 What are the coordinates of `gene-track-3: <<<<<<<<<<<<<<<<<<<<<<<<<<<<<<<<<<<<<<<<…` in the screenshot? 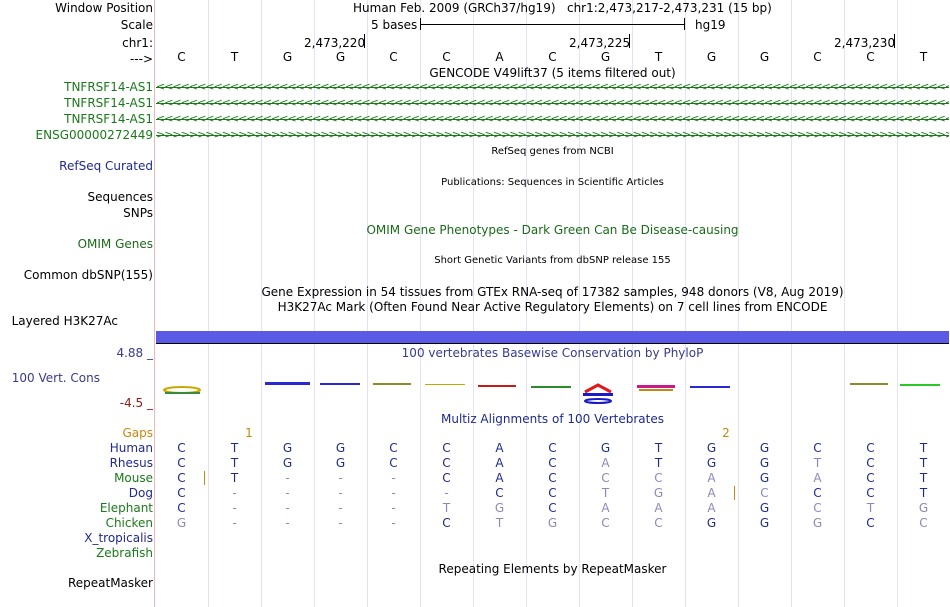 It's located at (552, 118).